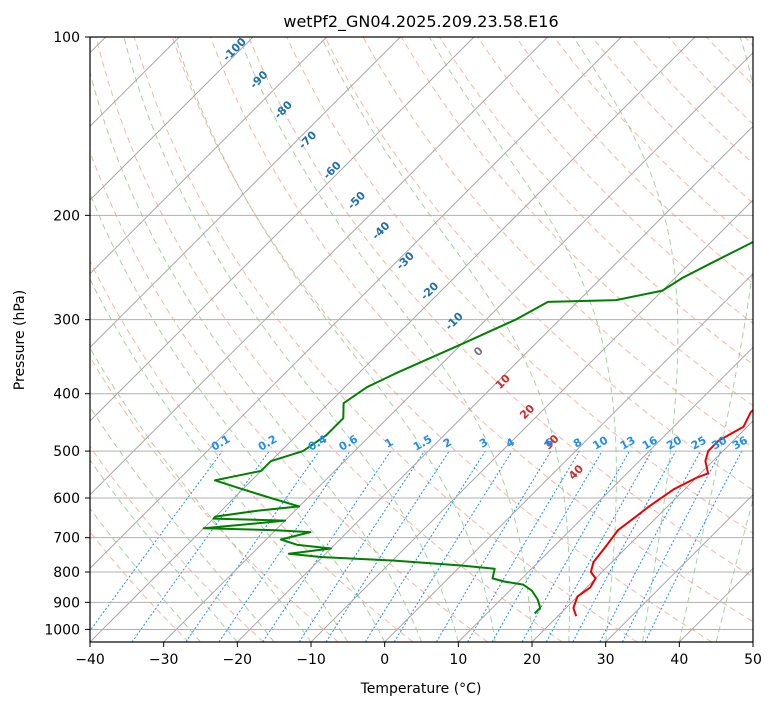  What do you see at coordinates (66, 452) in the screenshot?
I see `y-tick-label: 500` at bounding box center [66, 452].